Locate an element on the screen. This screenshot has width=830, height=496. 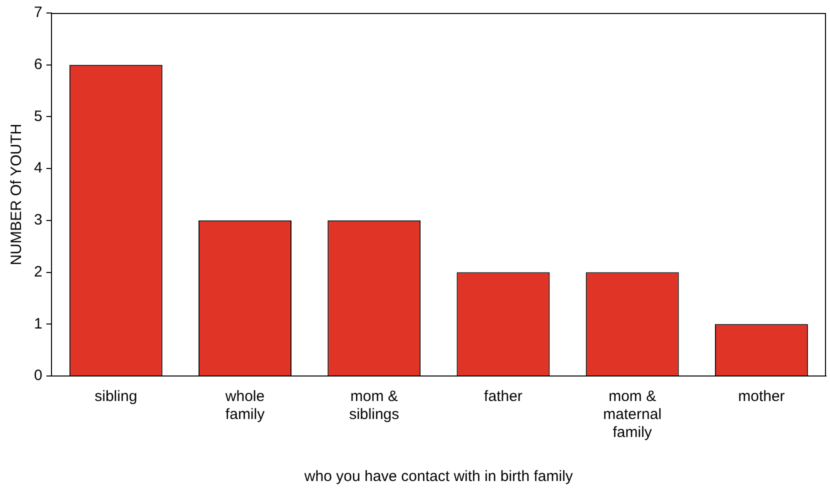
y-tick-label: 2 is located at coordinates (38, 271).